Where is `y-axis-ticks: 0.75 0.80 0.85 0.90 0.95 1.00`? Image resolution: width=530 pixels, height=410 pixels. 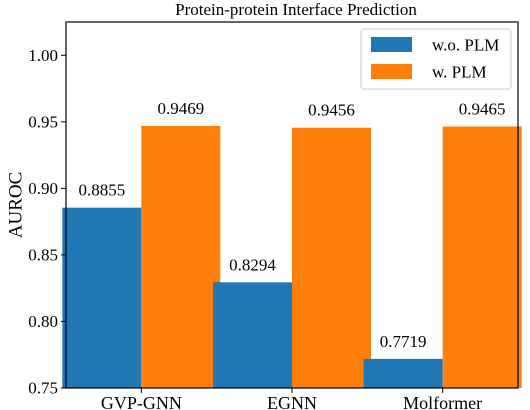 y-axis-ticks: 0.75 0.80 0.85 0.90 0.95 1.00 is located at coordinates (47, 222).